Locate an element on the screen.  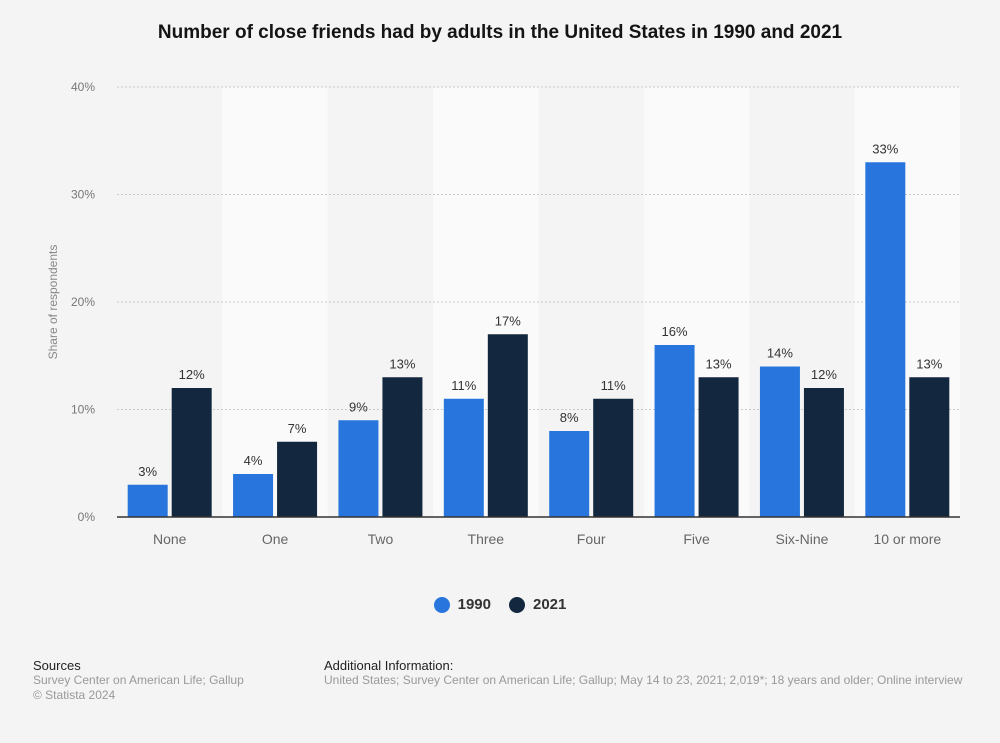
bar-1990-three is located at coordinates (463, 457).